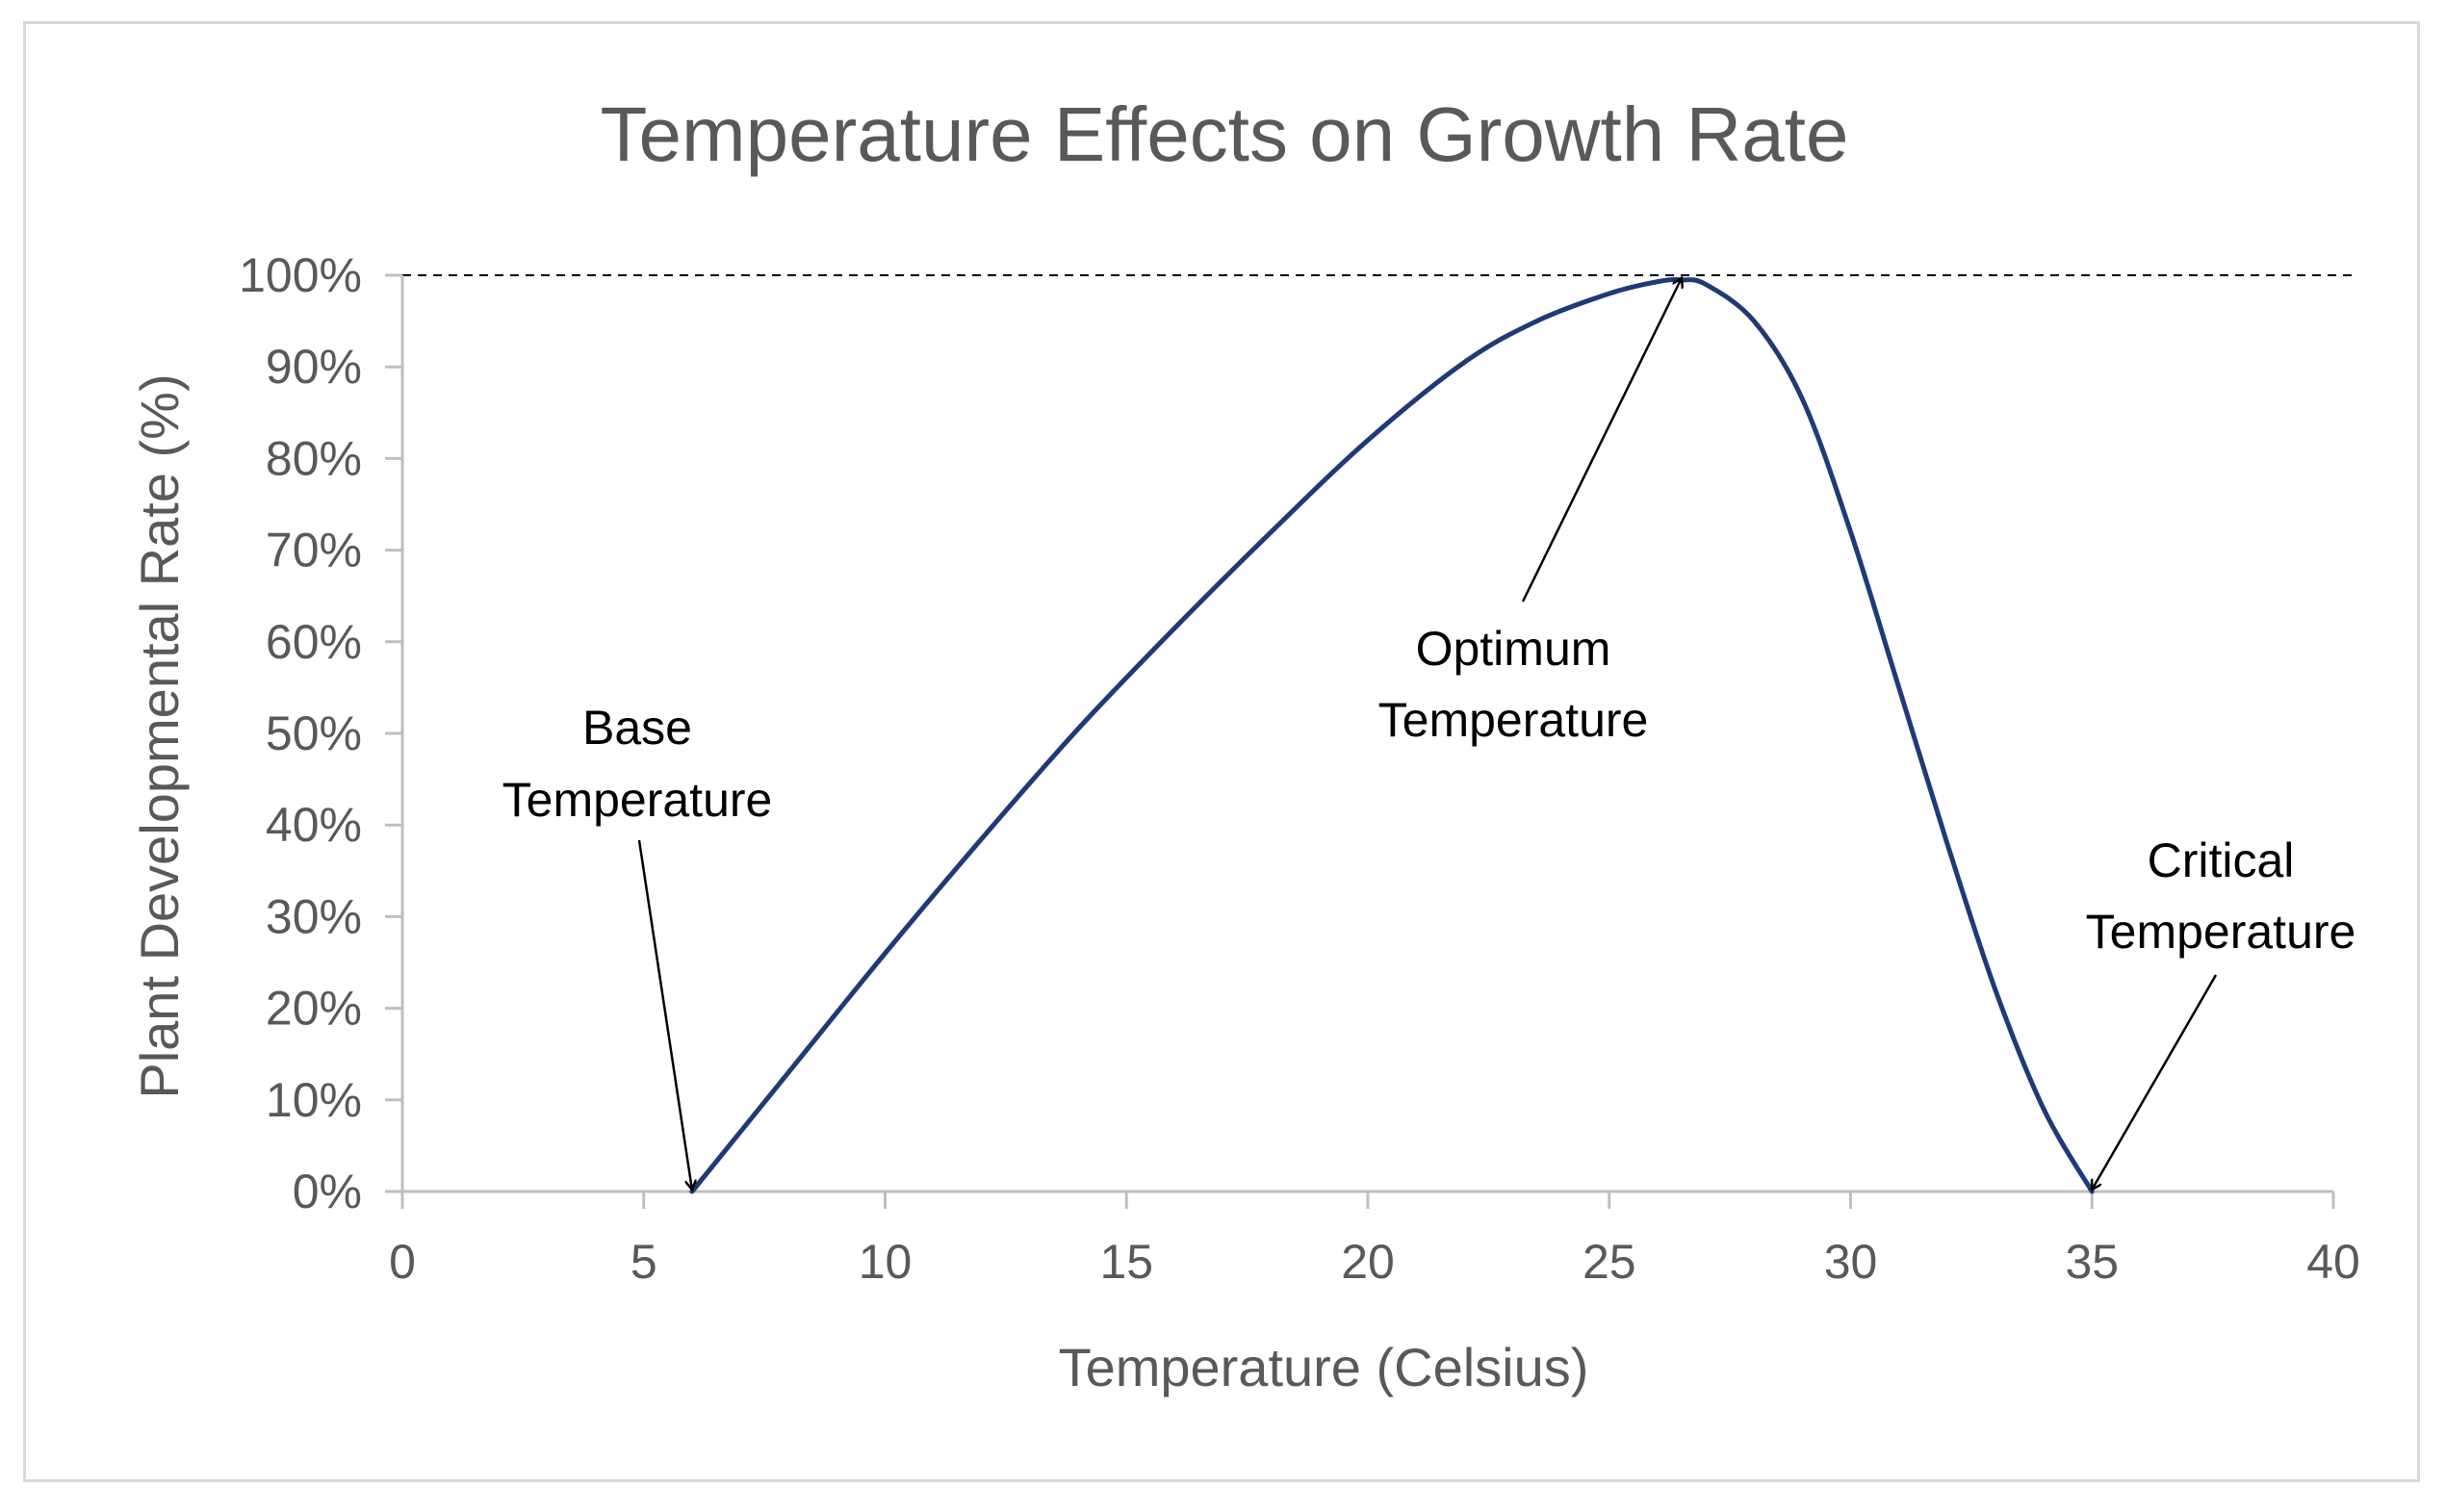 The height and width of the screenshot is (1512, 2445). I want to click on annotation-optimum-text: Temperature, so click(1514, 720).